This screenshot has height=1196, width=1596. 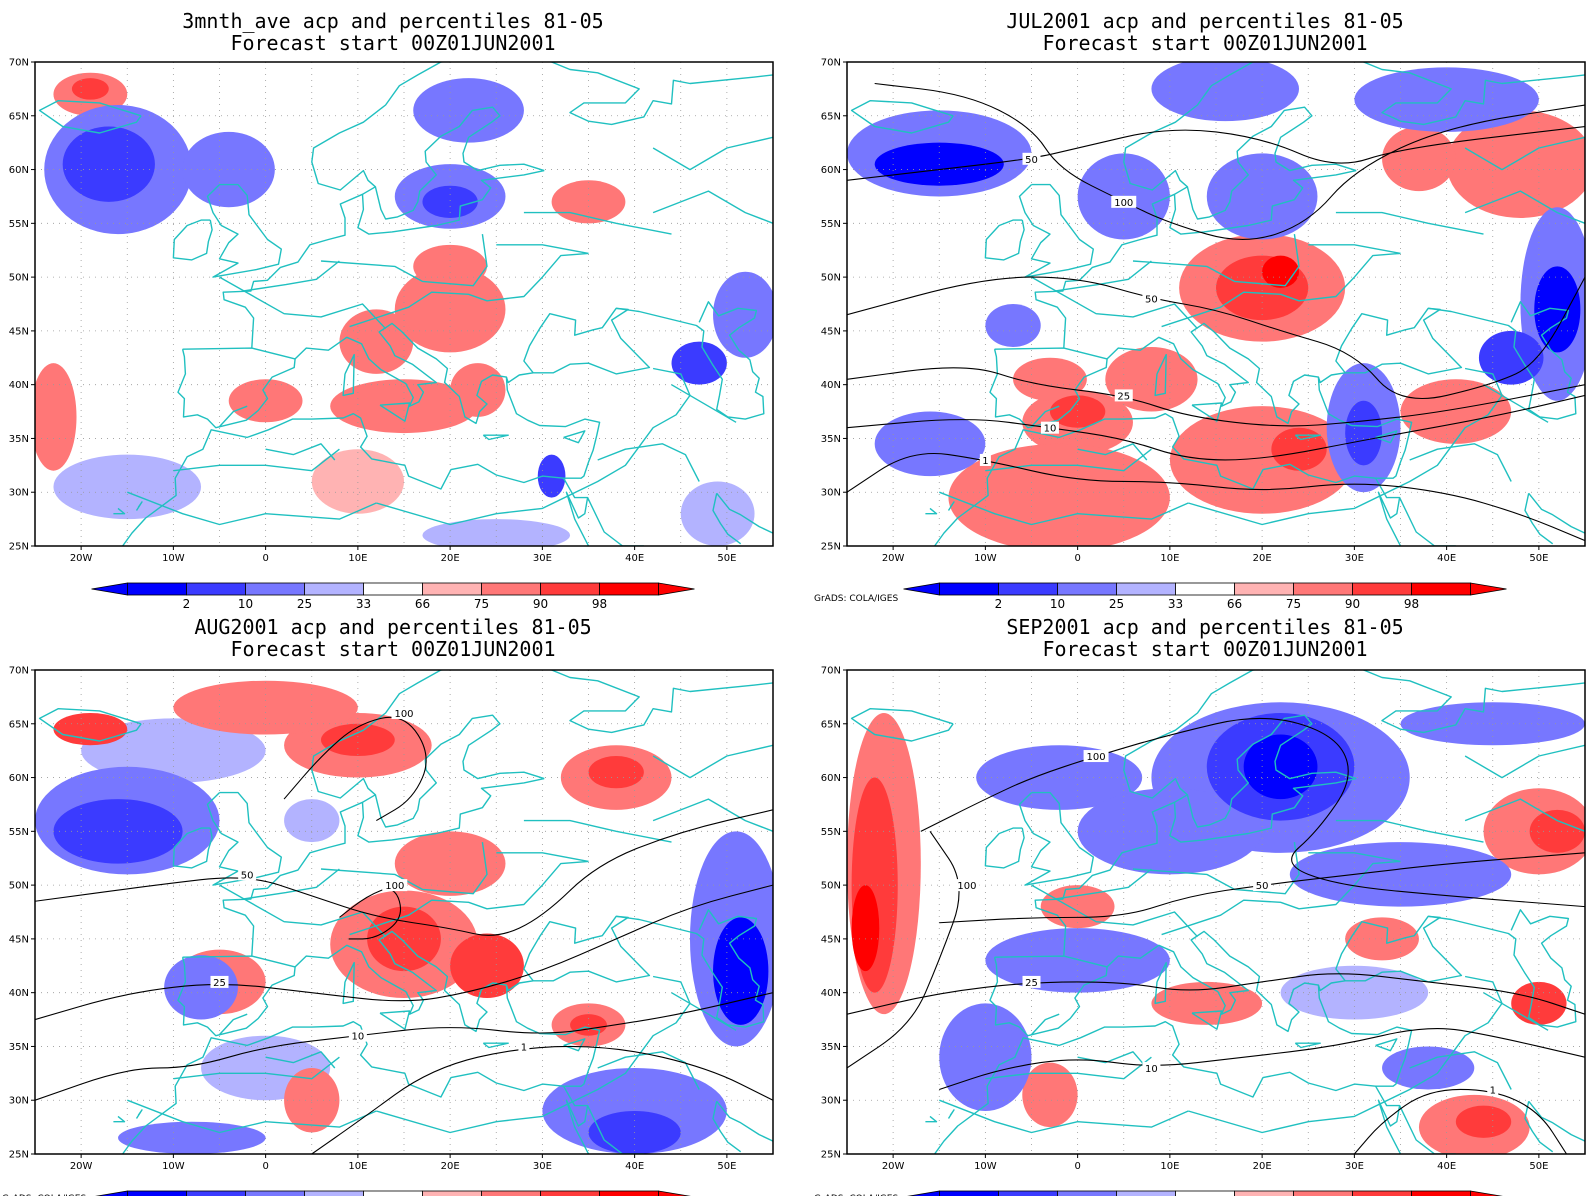 I want to click on panel-title: 3mnth_ave acp and percentiles 81-05, so click(x=392, y=21).